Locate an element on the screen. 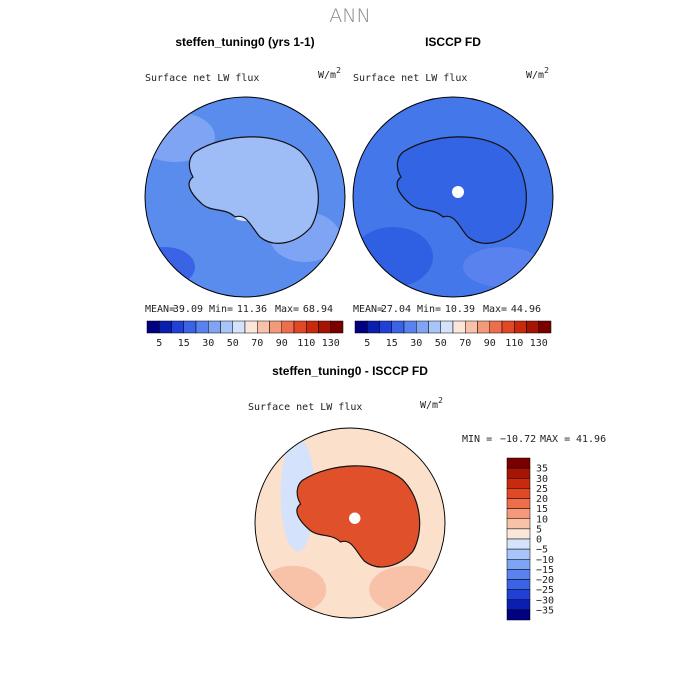 The width and height of the screenshot is (700, 700). colorbar-label: −35 is located at coordinates (545, 610).